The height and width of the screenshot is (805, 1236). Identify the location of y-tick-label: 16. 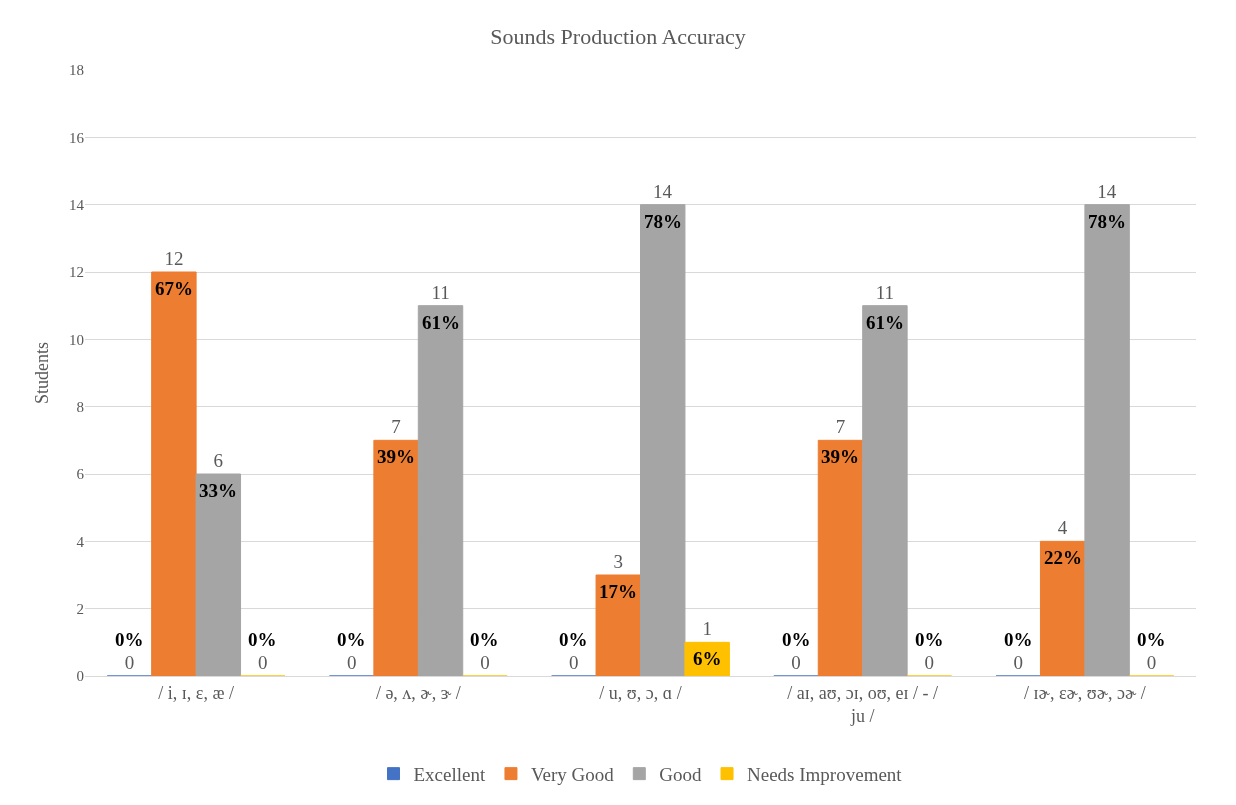
(77, 137).